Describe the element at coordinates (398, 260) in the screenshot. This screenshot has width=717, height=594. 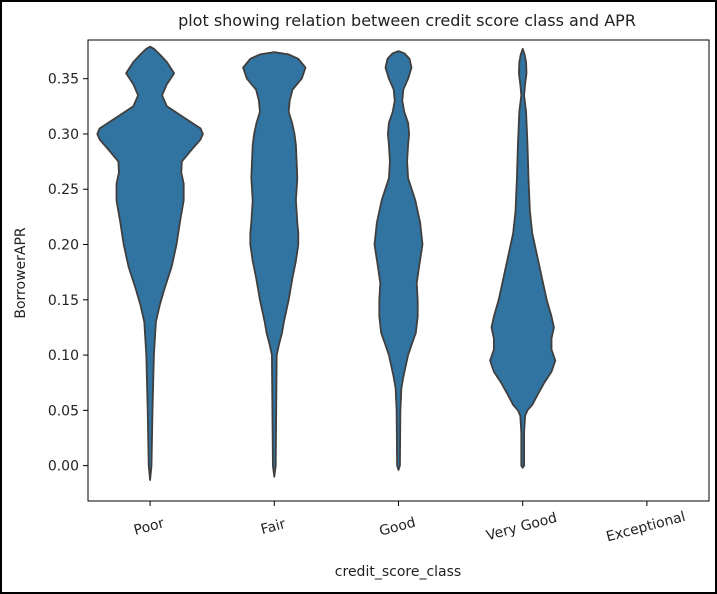
I see `violin-good` at that location.